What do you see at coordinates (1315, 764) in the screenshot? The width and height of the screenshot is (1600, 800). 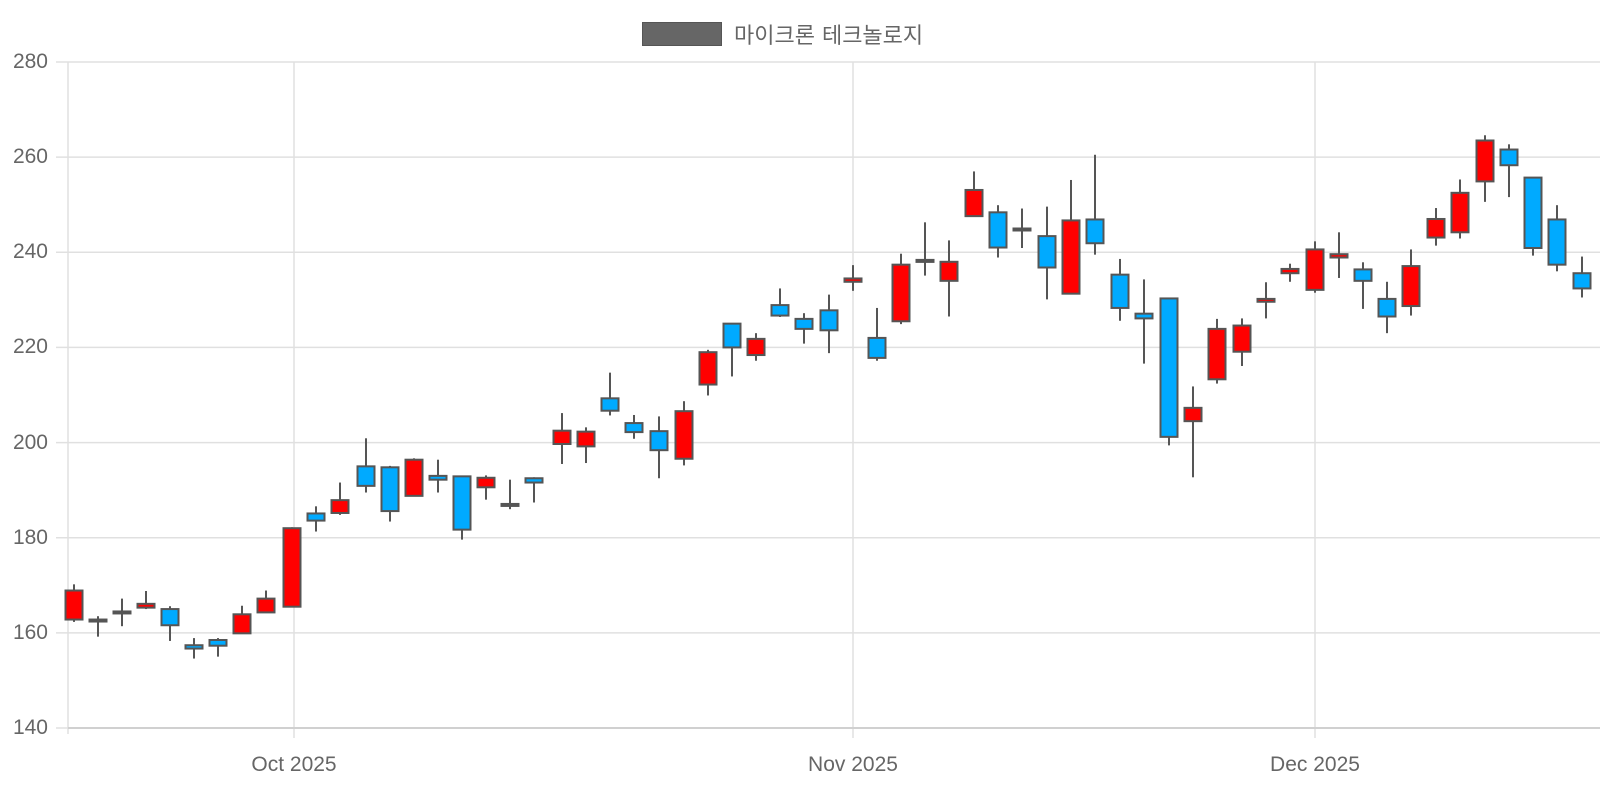 I see `x-tick-label: Dec 2025` at bounding box center [1315, 764].